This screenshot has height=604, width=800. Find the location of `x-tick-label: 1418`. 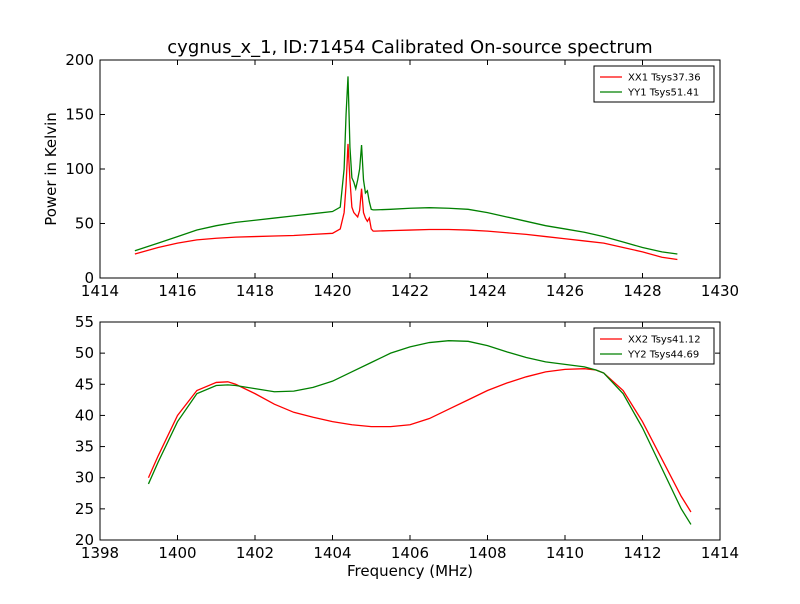

x-tick-label: 1418 is located at coordinates (255, 291).